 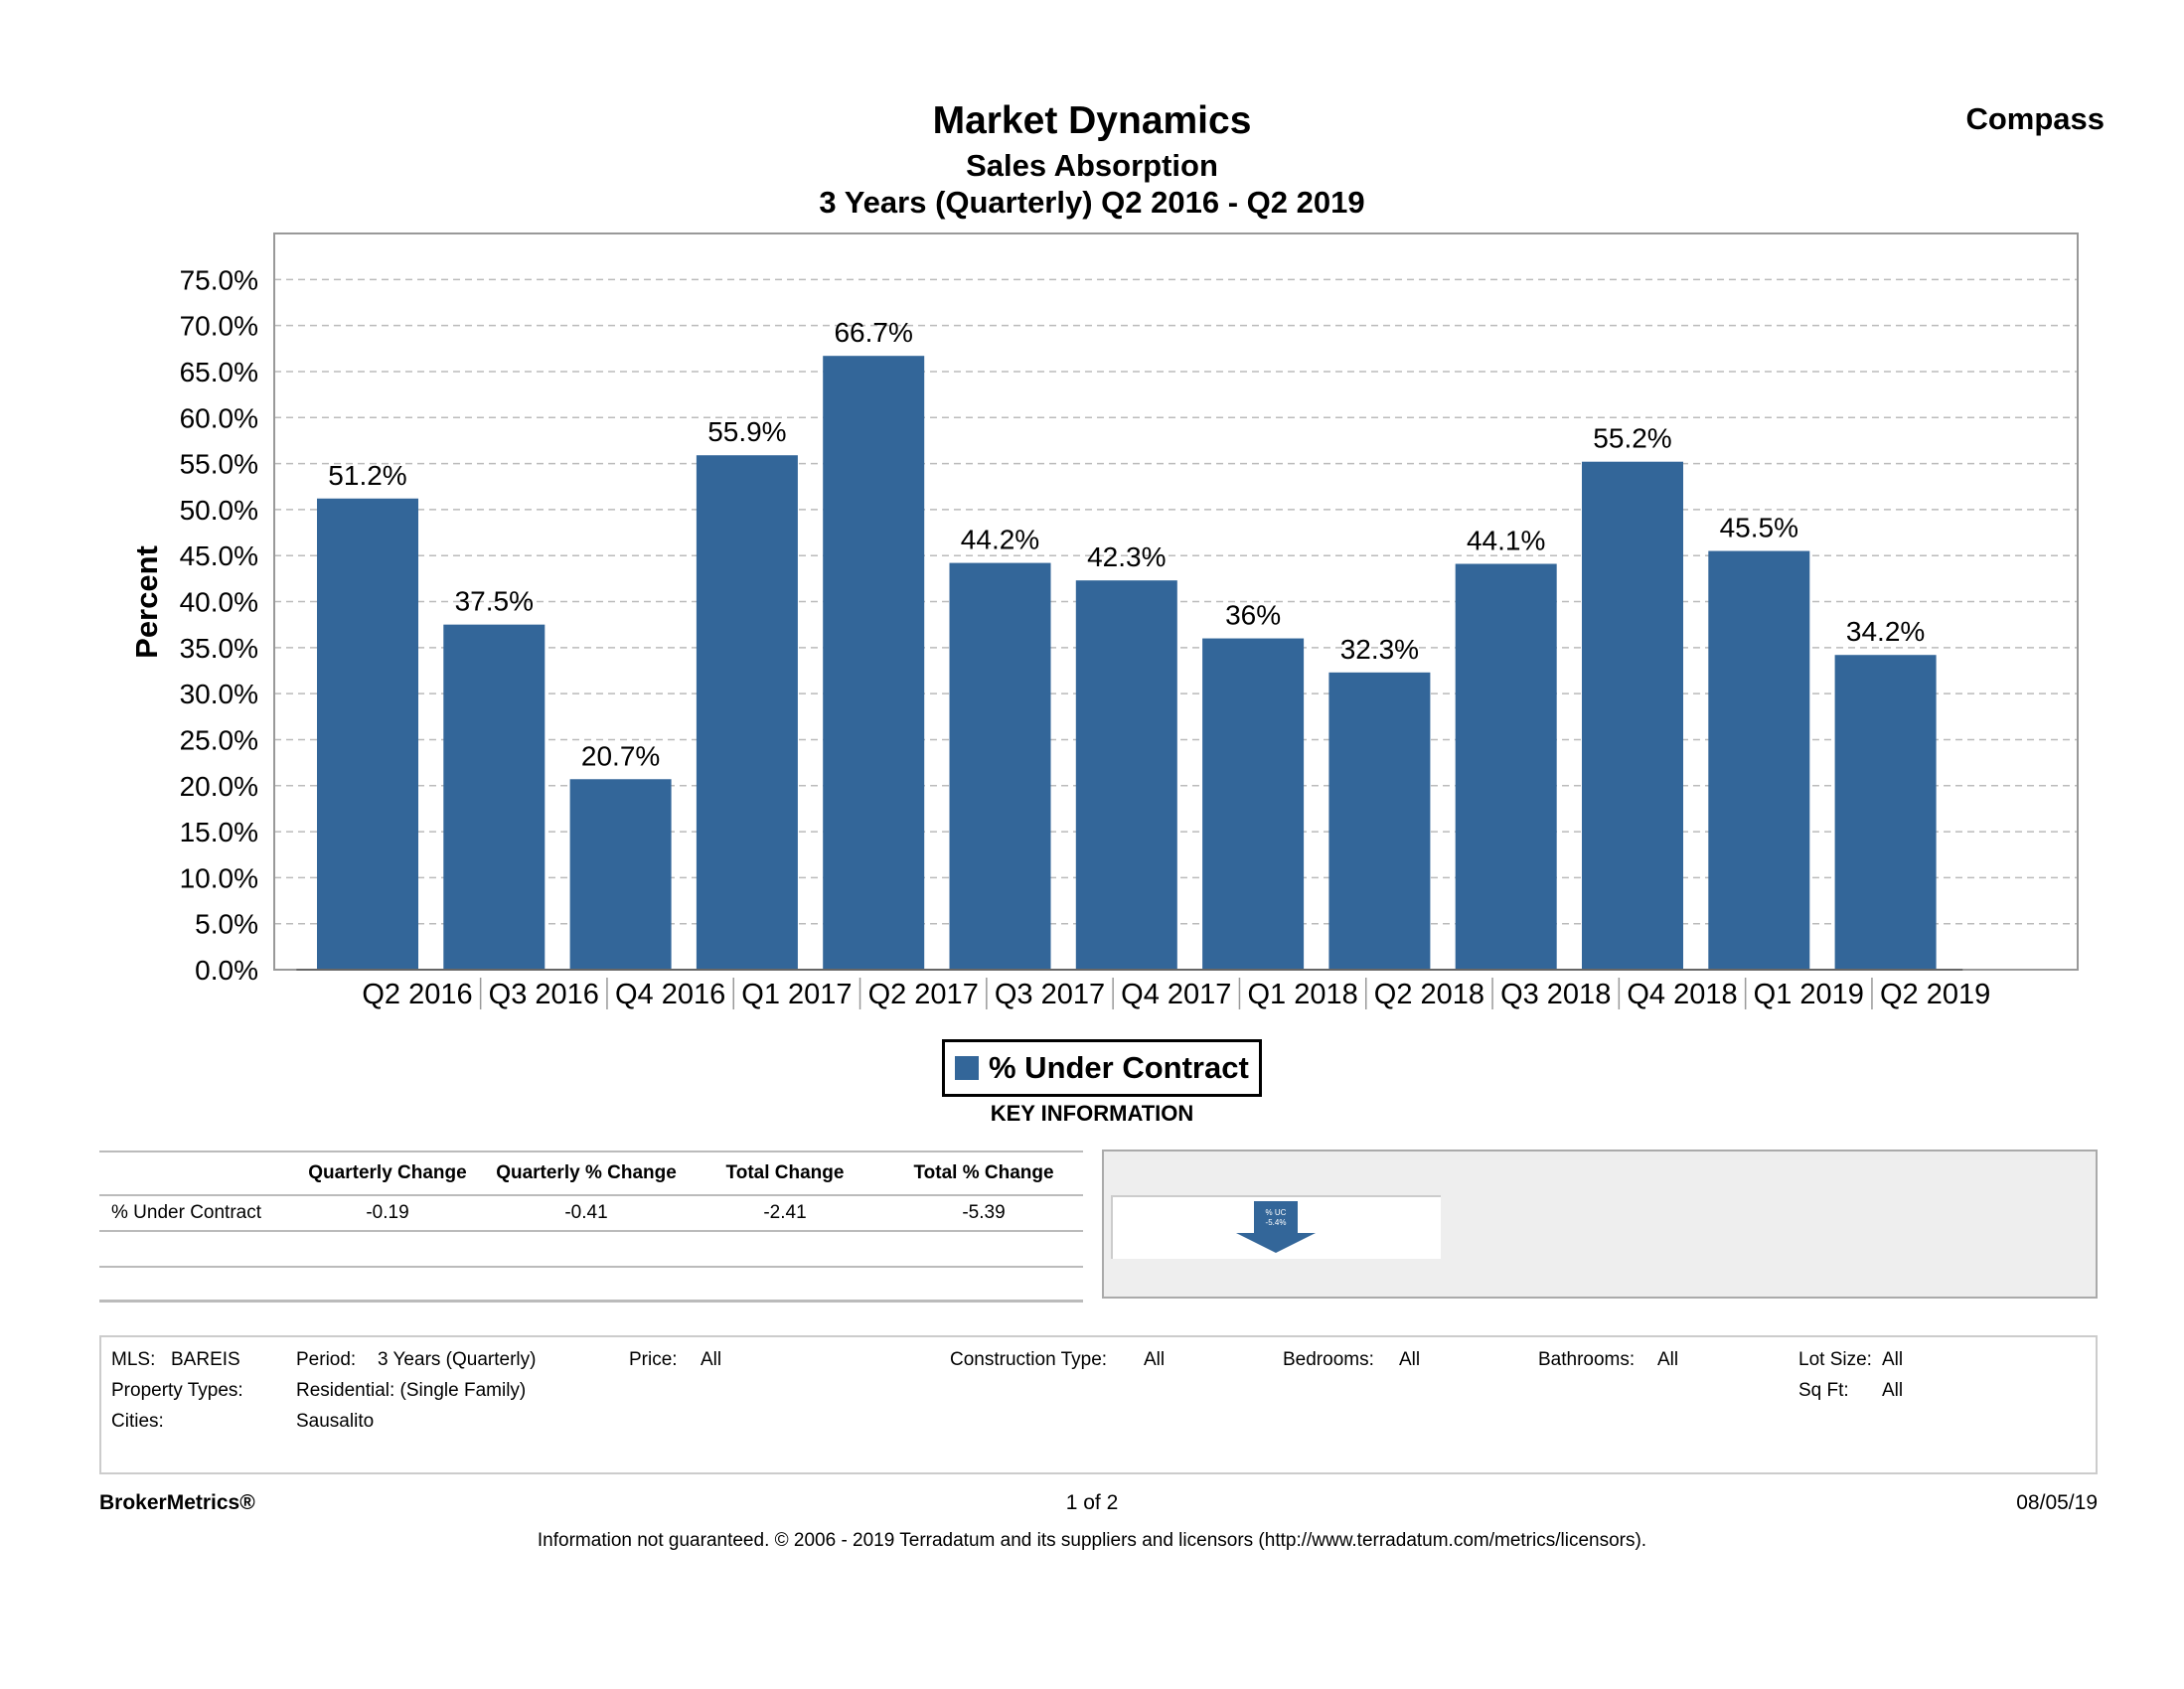 I want to click on bar-data-label: 44.2%, so click(x=1000, y=540).